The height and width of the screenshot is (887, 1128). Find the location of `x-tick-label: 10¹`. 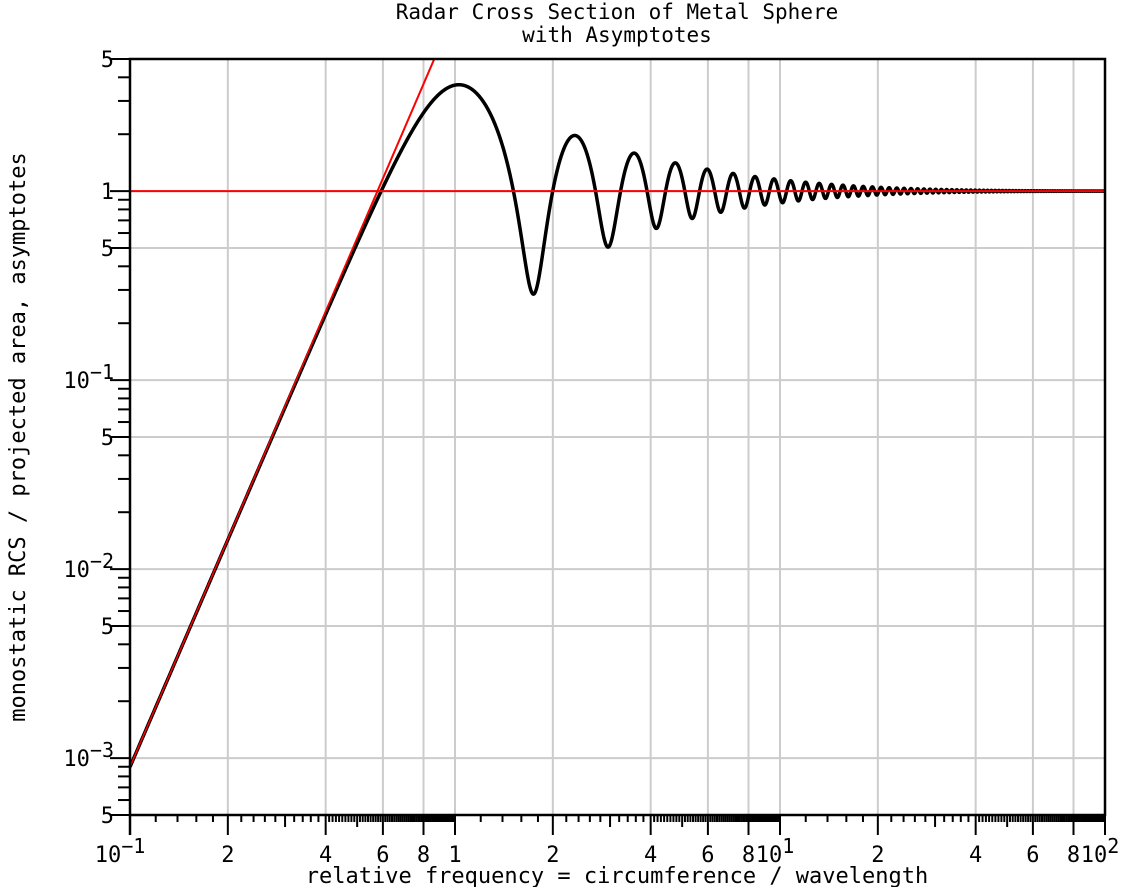

x-tick-label: 10¹ is located at coordinates (775, 851).